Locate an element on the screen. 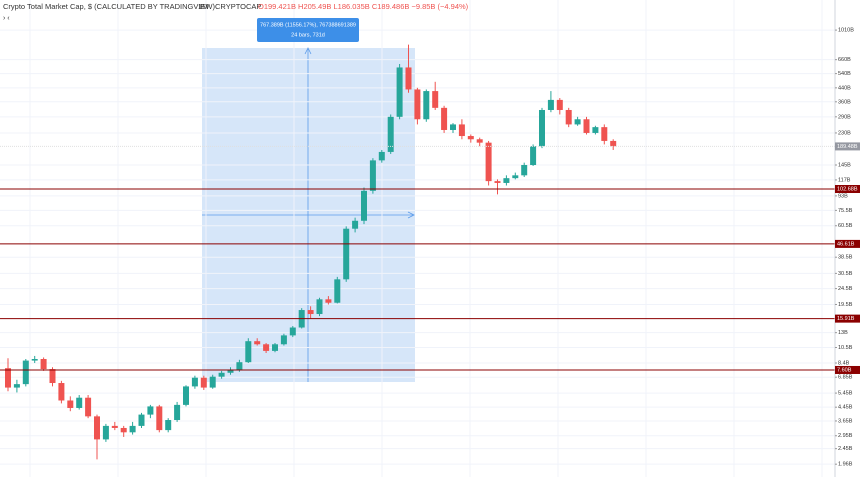 This screenshot has width=860, height=477. y-tick-label: 75.5B is located at coordinates (845, 211).